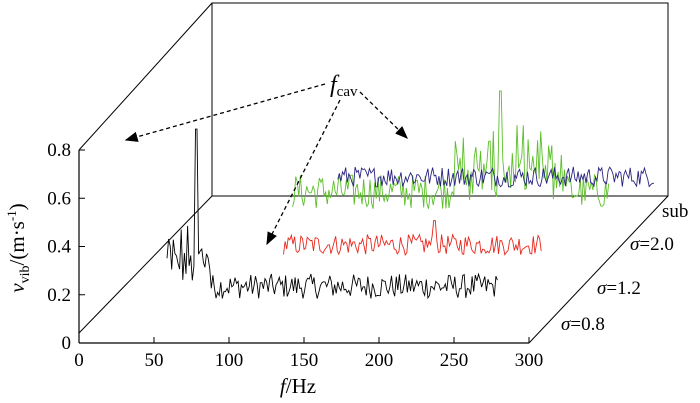  I want to click on x-tick-label: 50, so click(154, 360).